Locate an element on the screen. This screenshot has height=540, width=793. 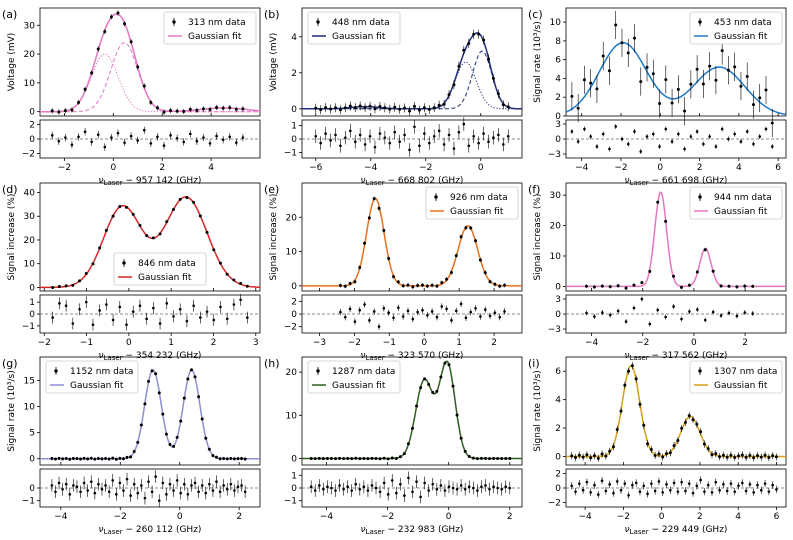
main-y-tick-label: 0 is located at coordinates (294, 287).